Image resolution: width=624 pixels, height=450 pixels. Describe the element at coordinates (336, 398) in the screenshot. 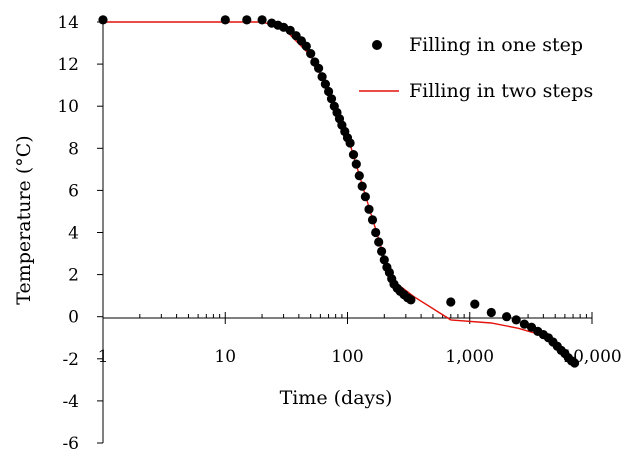

I see `x-axis-title: Time (days)` at that location.